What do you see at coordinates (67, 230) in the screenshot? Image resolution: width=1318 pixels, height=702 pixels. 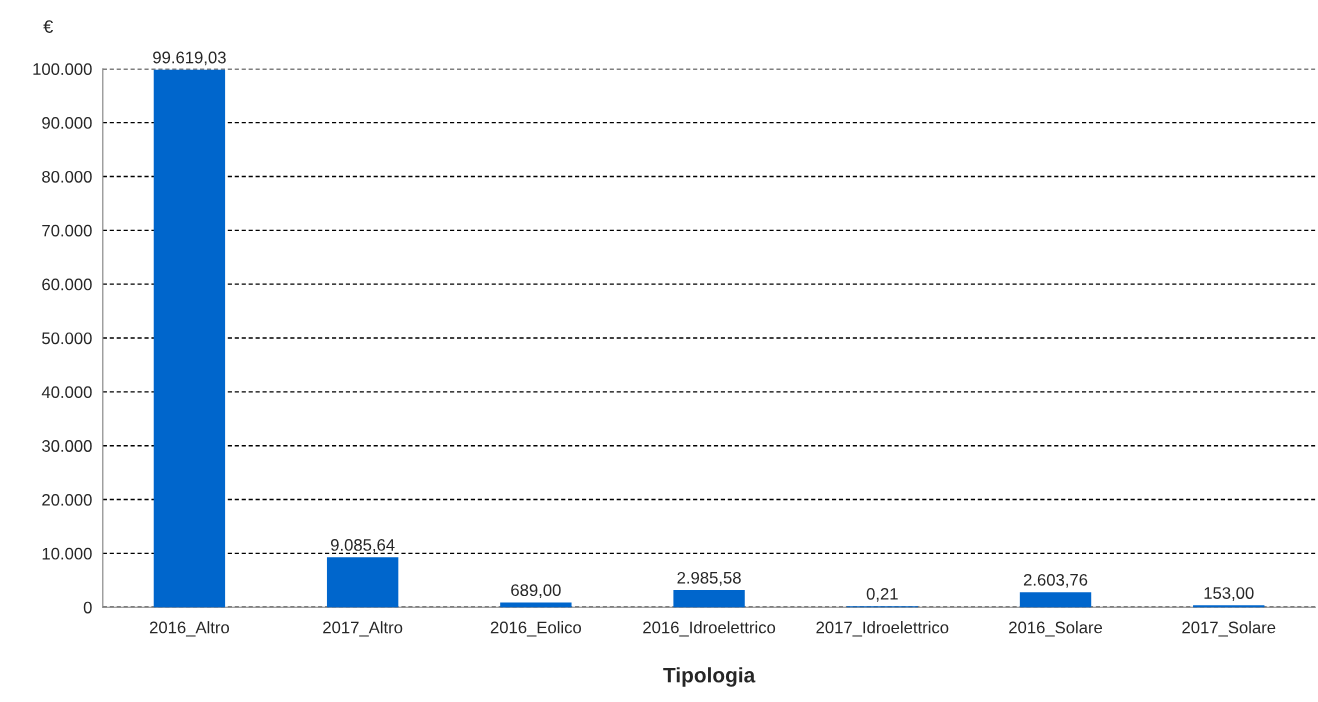 I see `y-tick-label: 70.000` at bounding box center [67, 230].